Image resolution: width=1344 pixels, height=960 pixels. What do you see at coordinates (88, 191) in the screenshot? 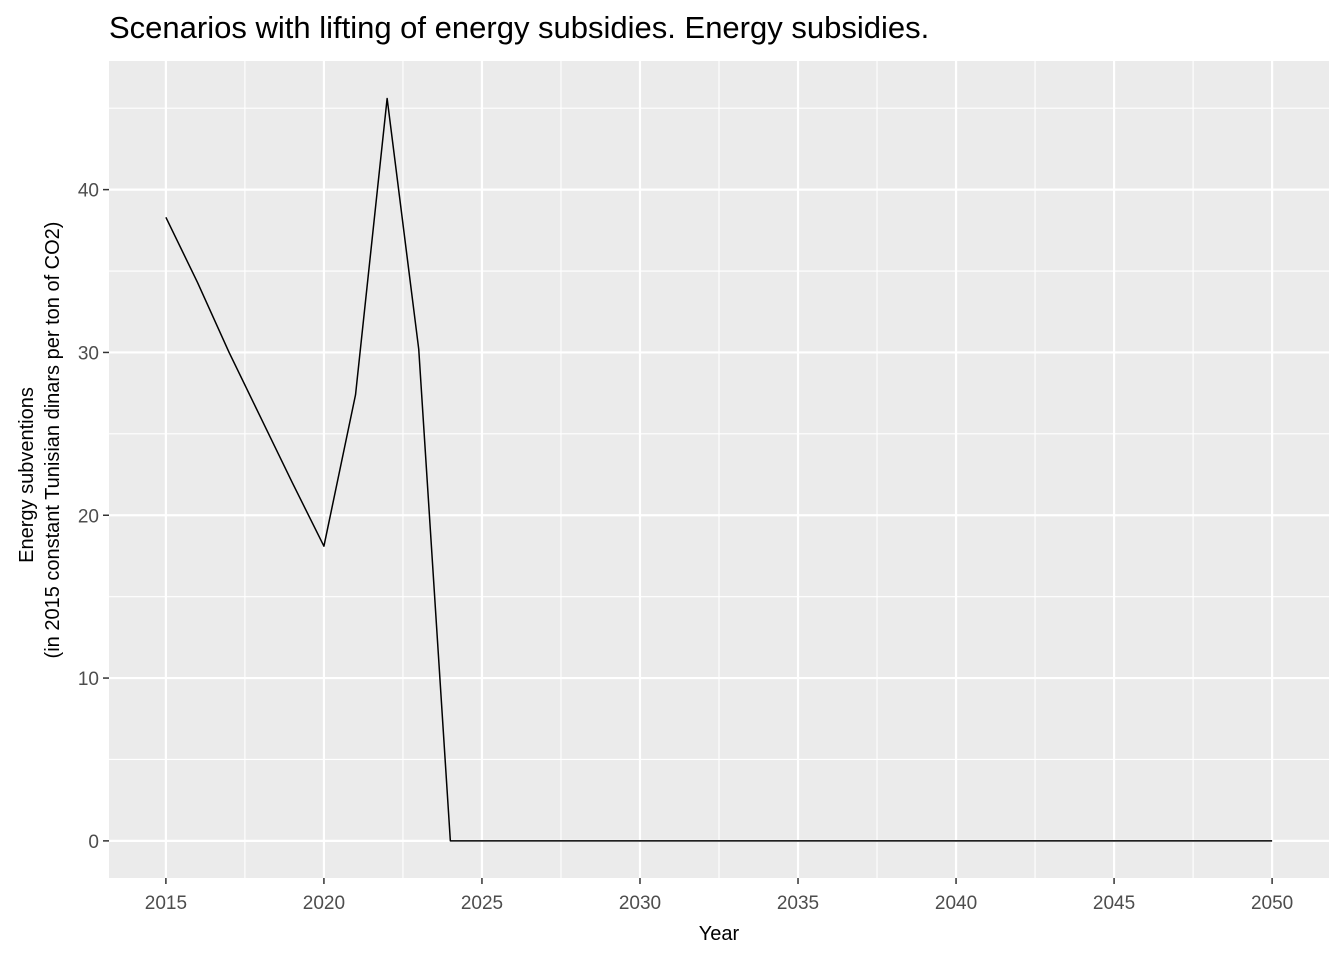
I see `y-tick-label: 40` at bounding box center [88, 191].